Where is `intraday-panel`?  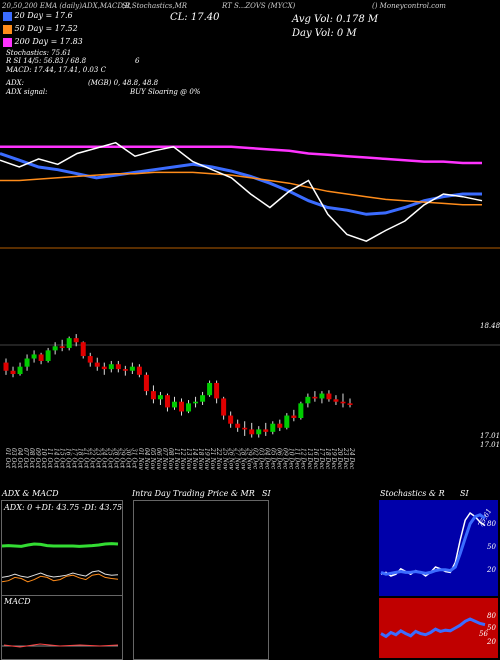 intraday-panel is located at coordinates (201, 580).